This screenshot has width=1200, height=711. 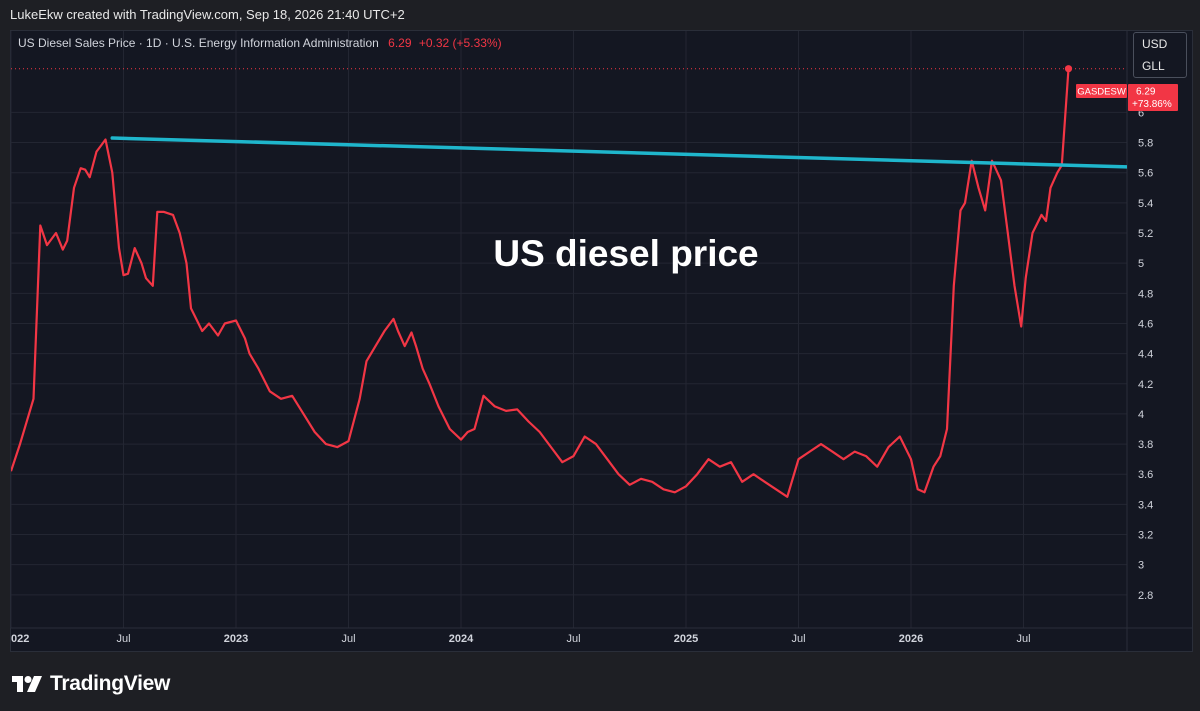 What do you see at coordinates (1146, 92) in the screenshot?
I see `price-tag-value: 6.29` at bounding box center [1146, 92].